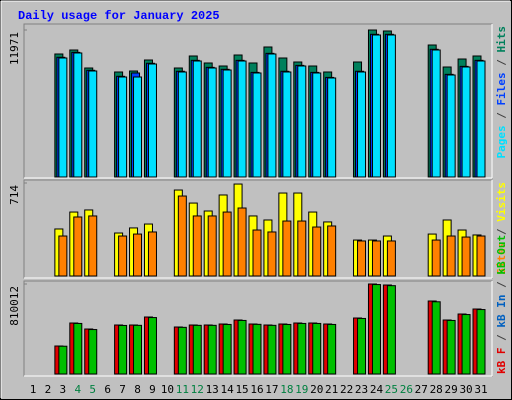 Image resolution: width=512 pixels, height=400 pixels. What do you see at coordinates (421, 389) in the screenshot?
I see `x-tick-label: 27` at bounding box center [421, 389].